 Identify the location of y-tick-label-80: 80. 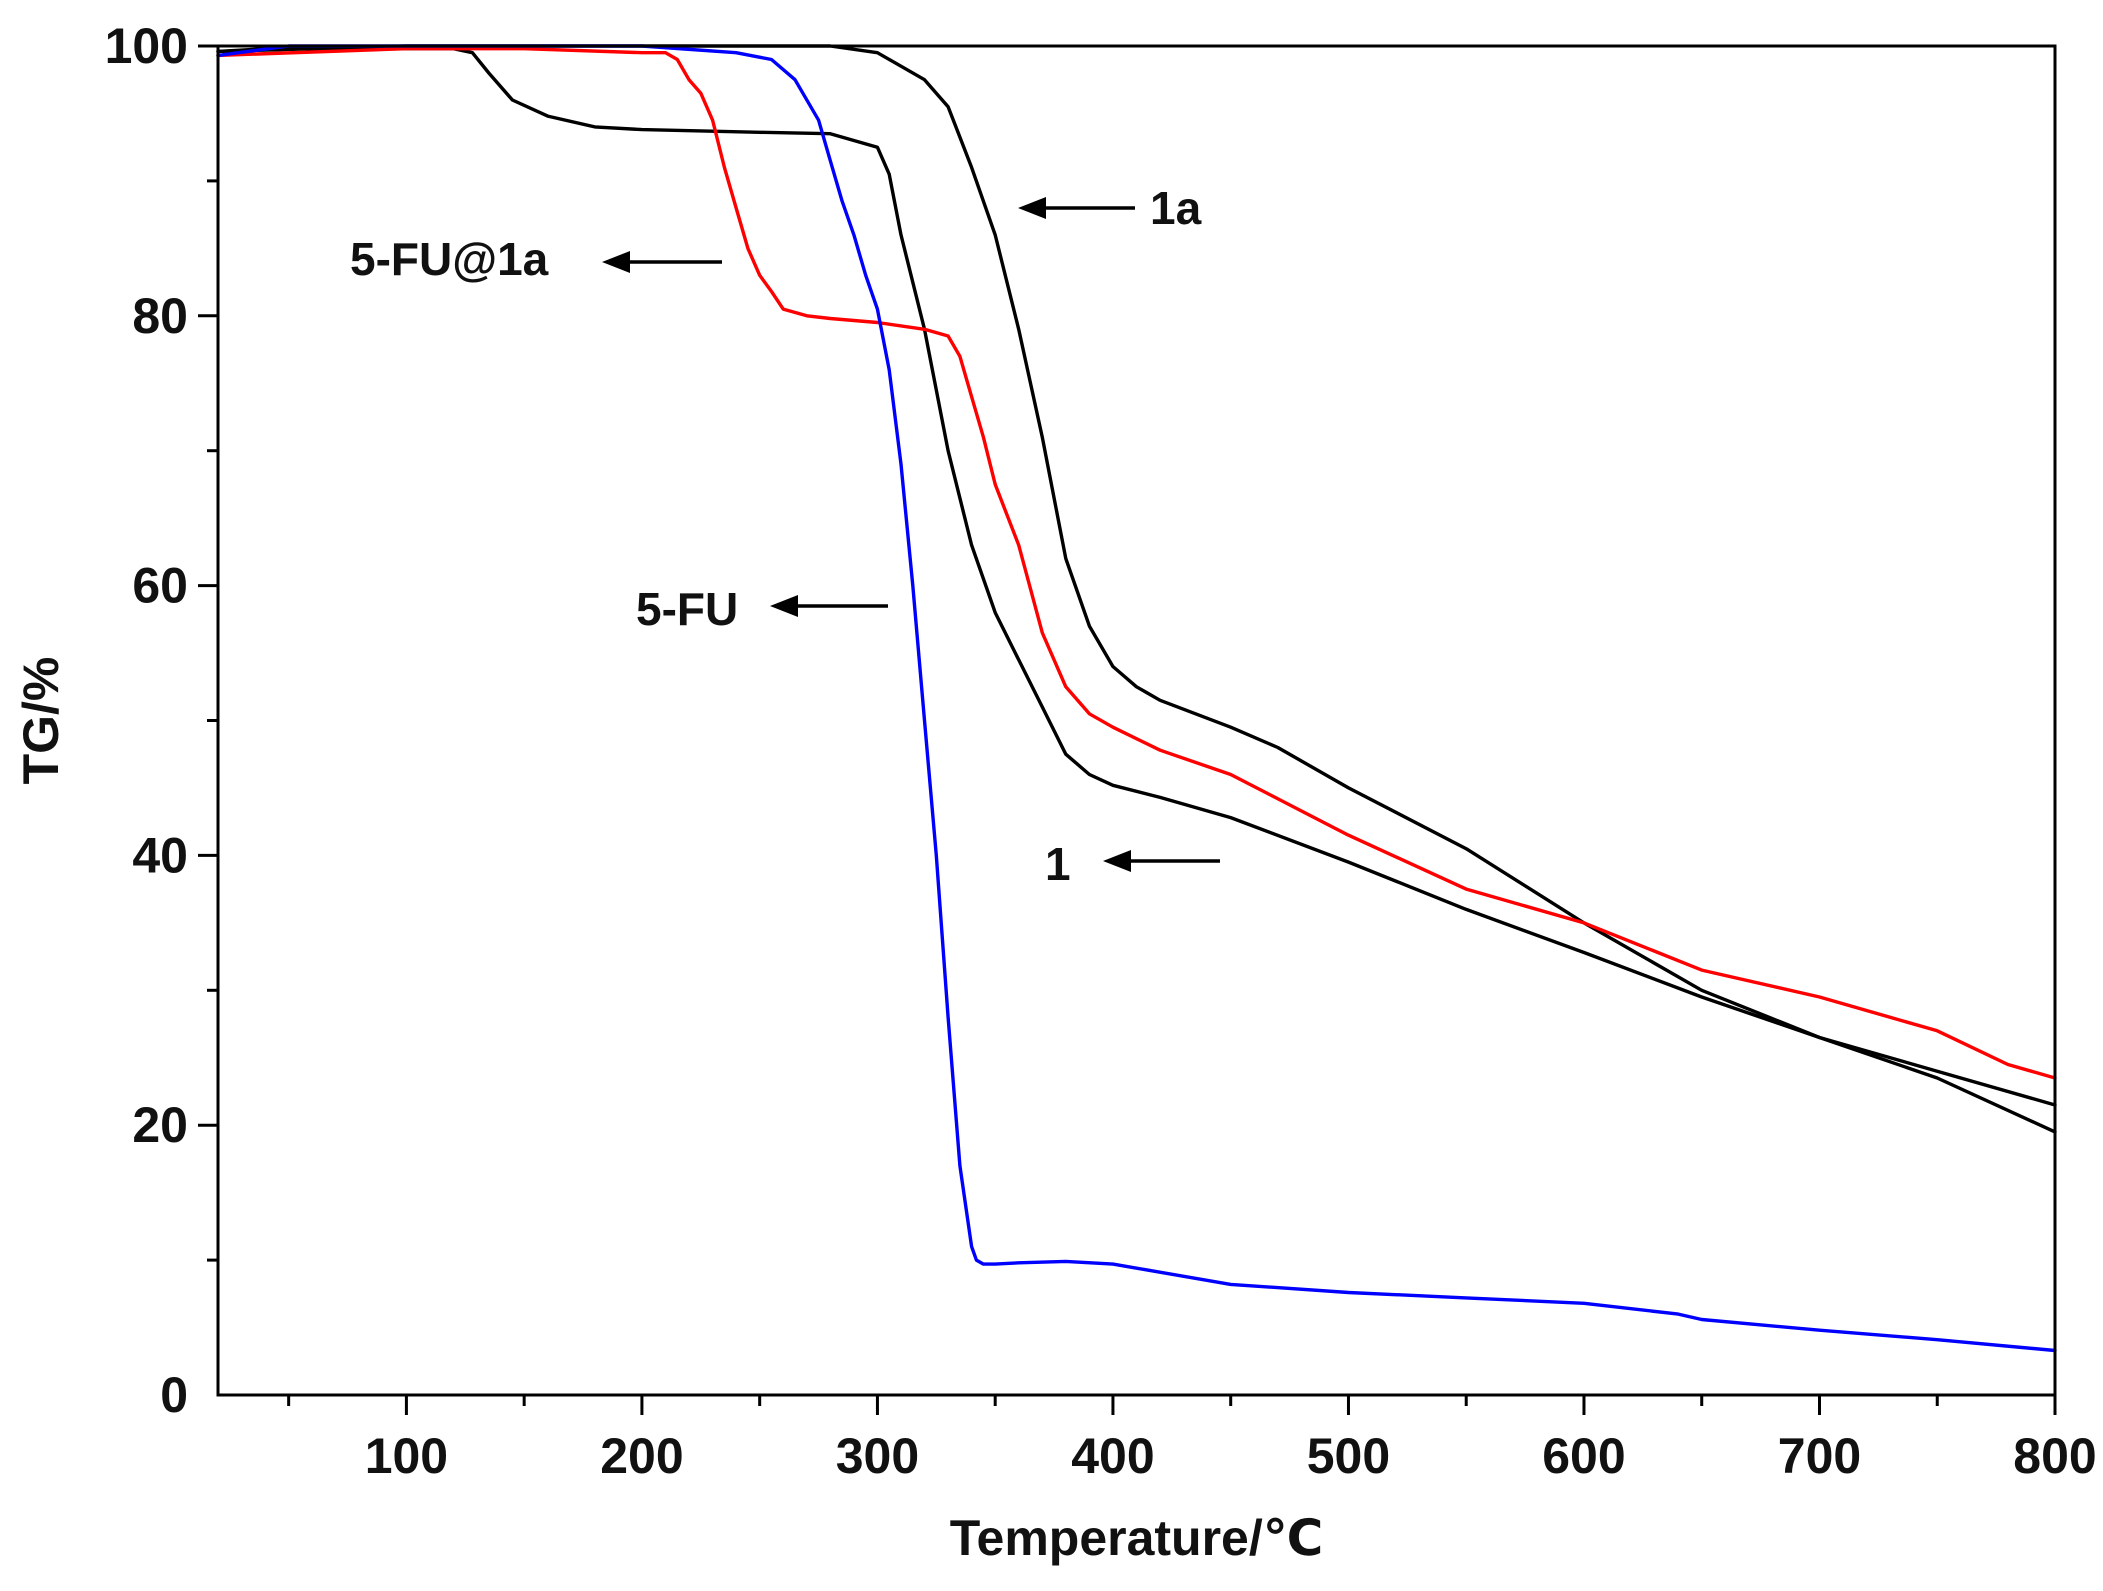
(160, 316).